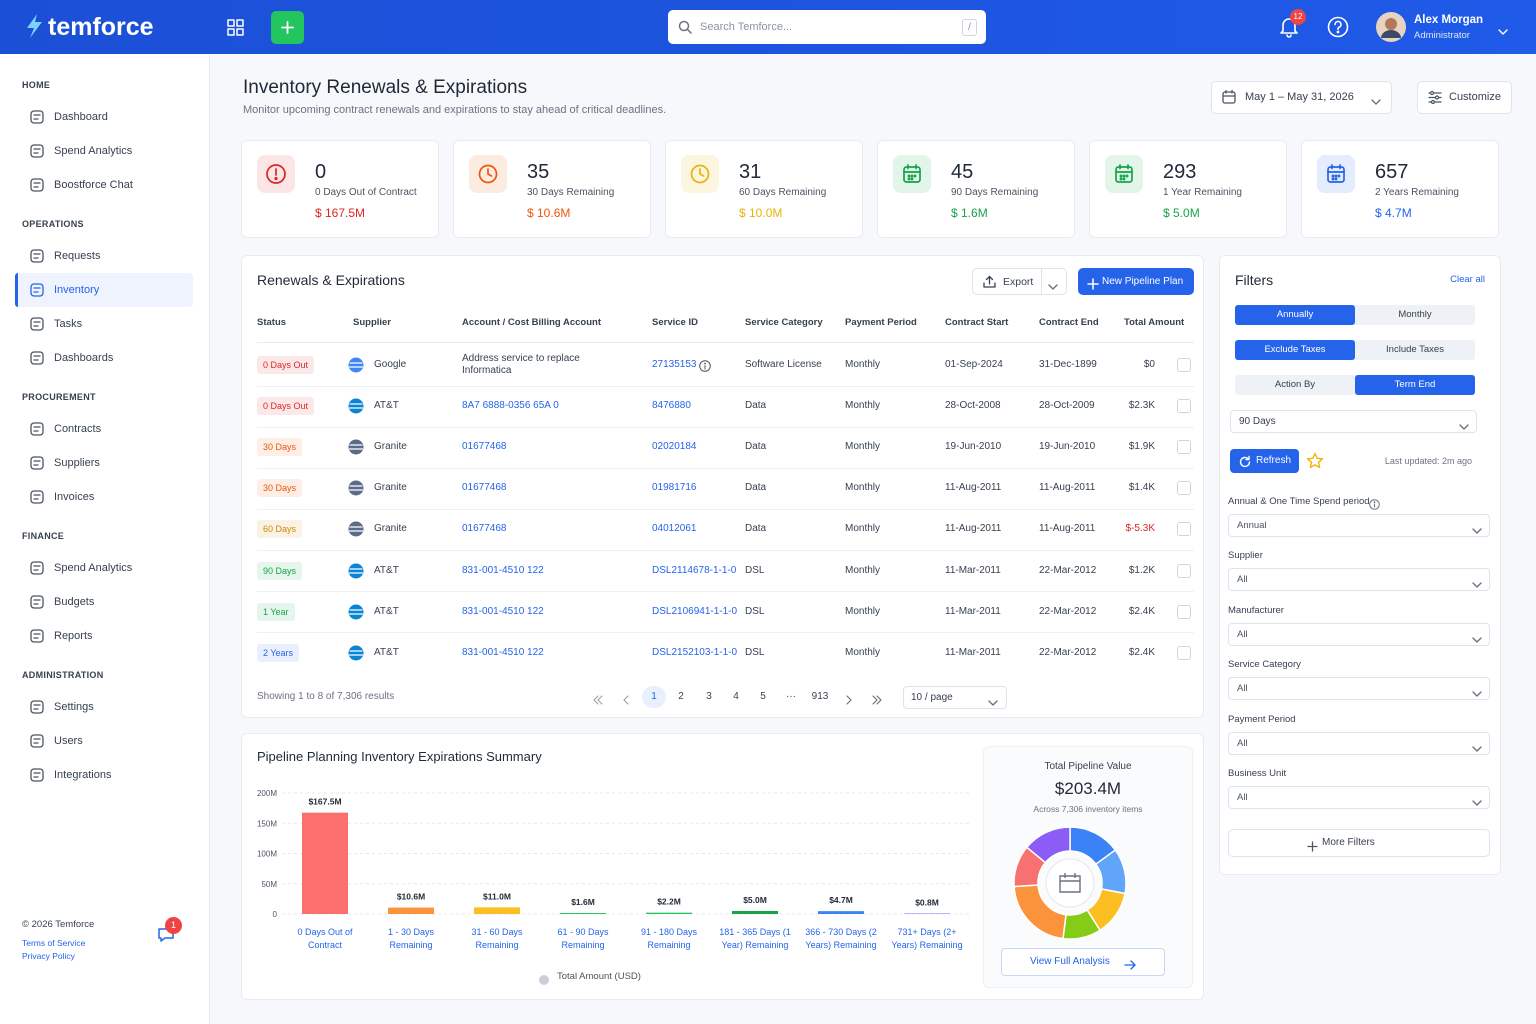 The width and height of the screenshot is (1536, 1024). What do you see at coordinates (1245, 556) in the screenshot?
I see `field-label: Supplier` at bounding box center [1245, 556].